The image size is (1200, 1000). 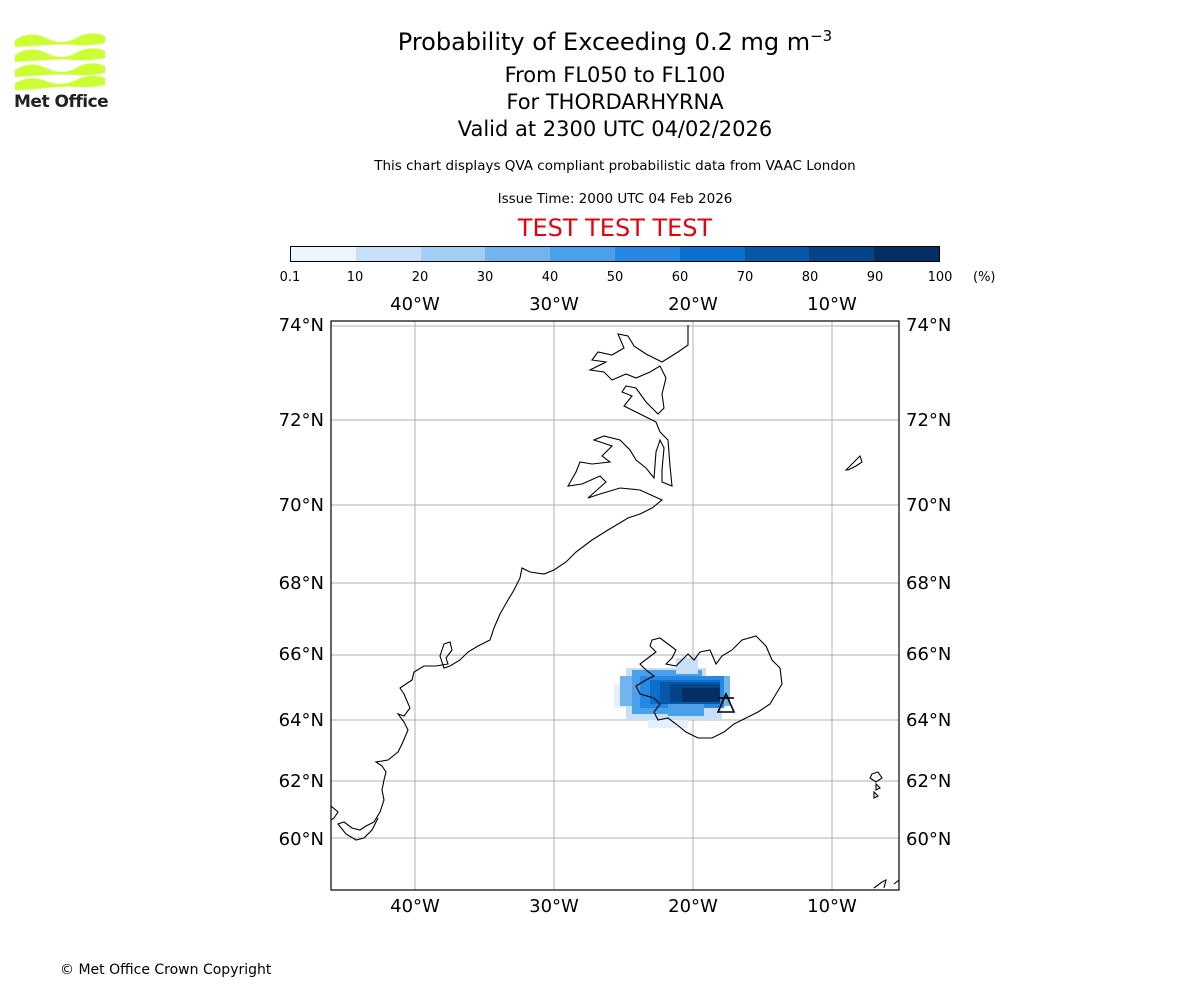 What do you see at coordinates (853, 462) in the screenshot?
I see `island-jan-mayen` at bounding box center [853, 462].